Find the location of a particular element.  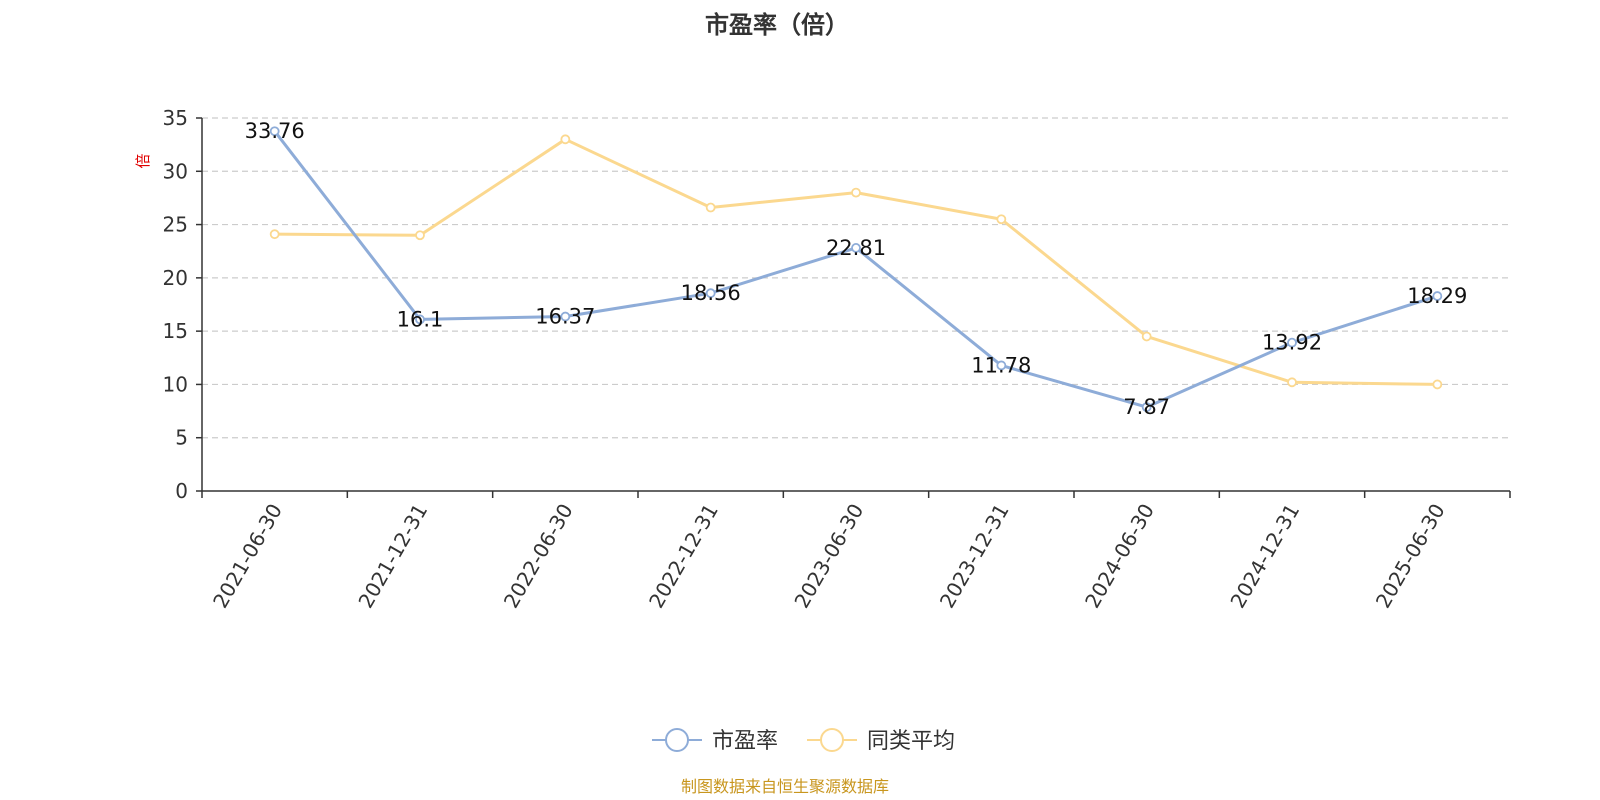

y-tick-label: 20 is located at coordinates (175, 278).